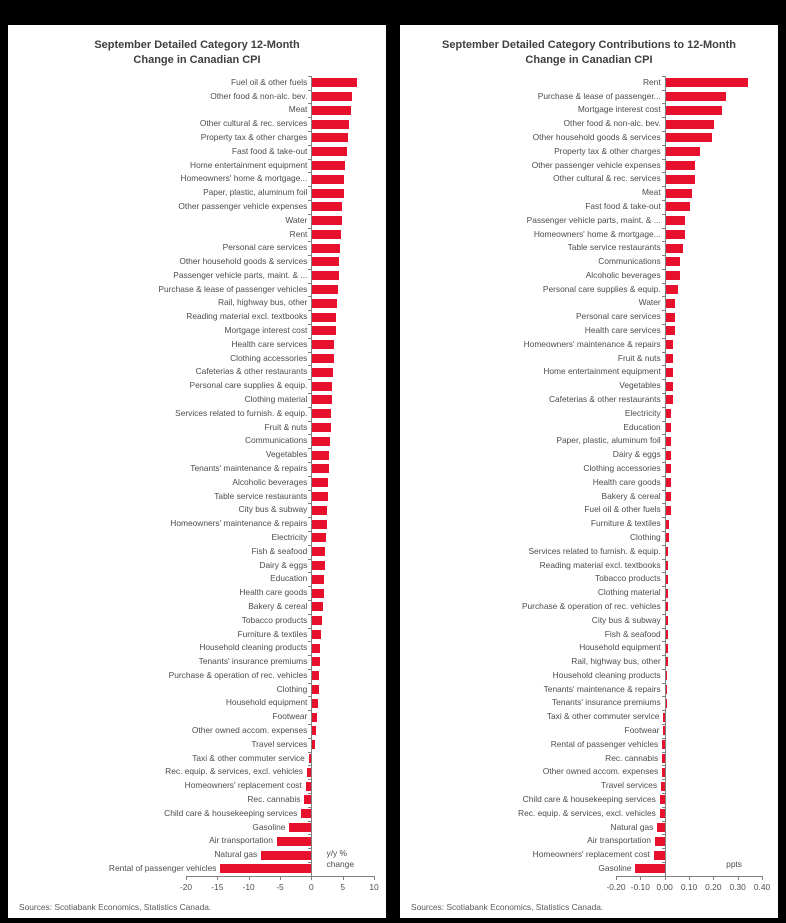 This screenshot has height=923, width=786. I want to click on category-label: Fish & seafood, so click(632, 633).